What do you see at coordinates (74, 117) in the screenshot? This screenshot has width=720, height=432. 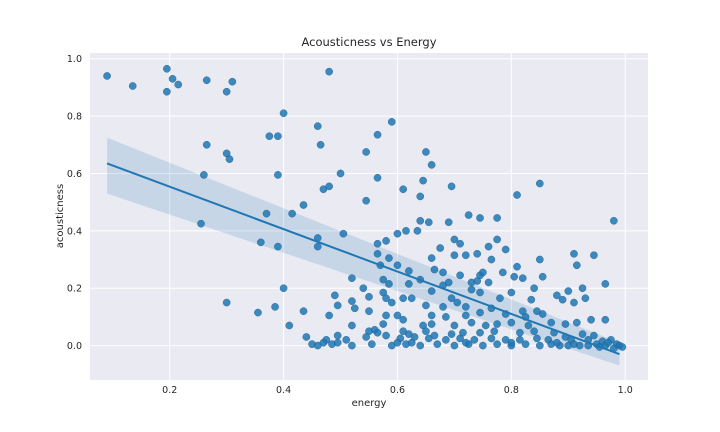 I see `y-tick-label: 0.8` at bounding box center [74, 117].